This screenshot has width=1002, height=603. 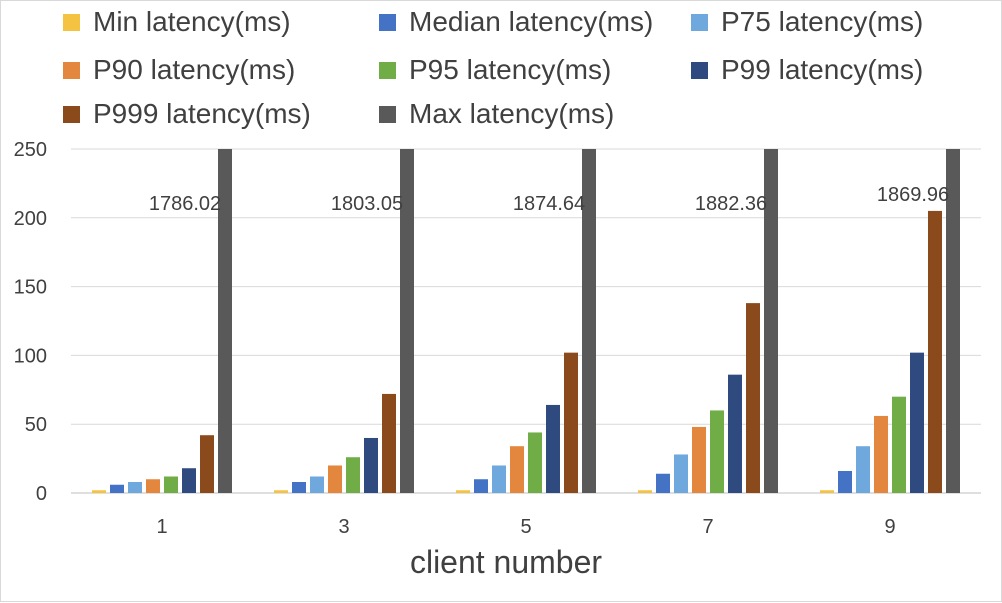 I want to click on x-tick-label: 7, so click(x=707, y=527).